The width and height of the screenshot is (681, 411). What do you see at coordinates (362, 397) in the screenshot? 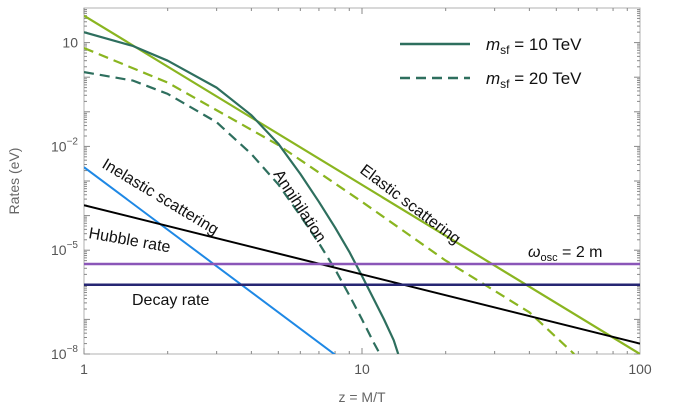
I see `x-axis-label: z = M/T` at bounding box center [362, 397].